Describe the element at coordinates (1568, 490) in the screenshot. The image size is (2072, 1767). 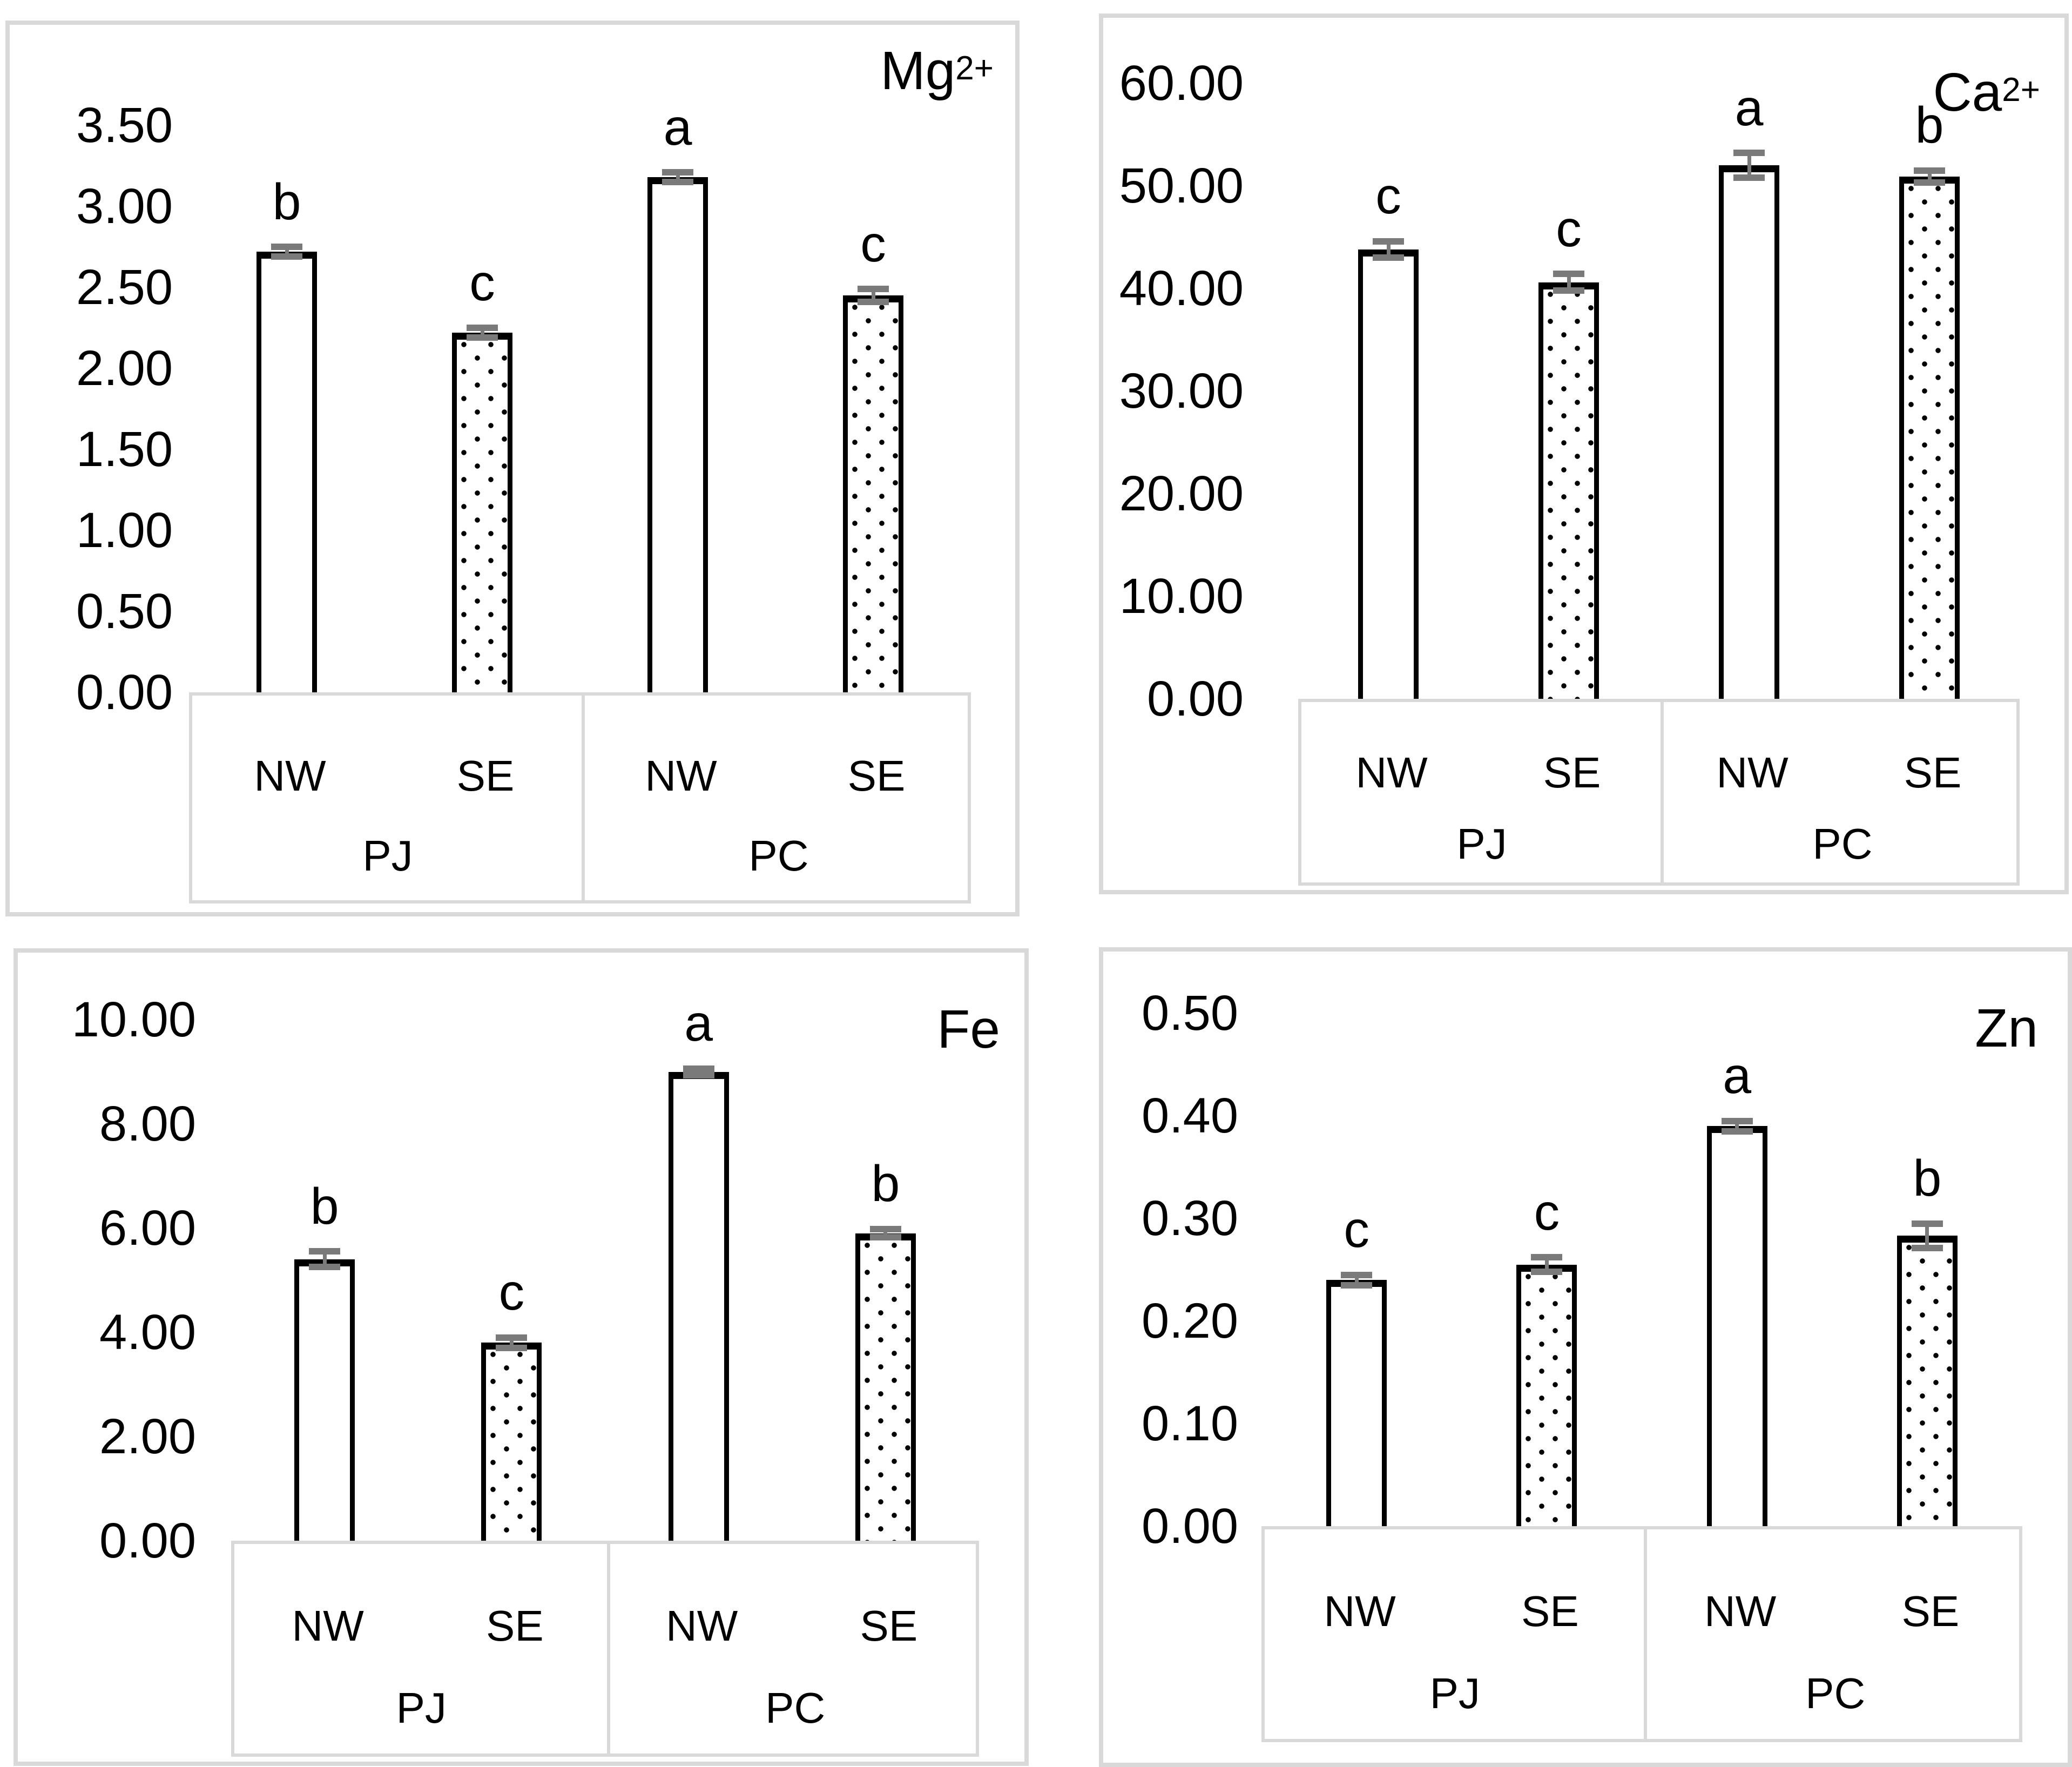
I see `bar-se-pj-ca` at that location.